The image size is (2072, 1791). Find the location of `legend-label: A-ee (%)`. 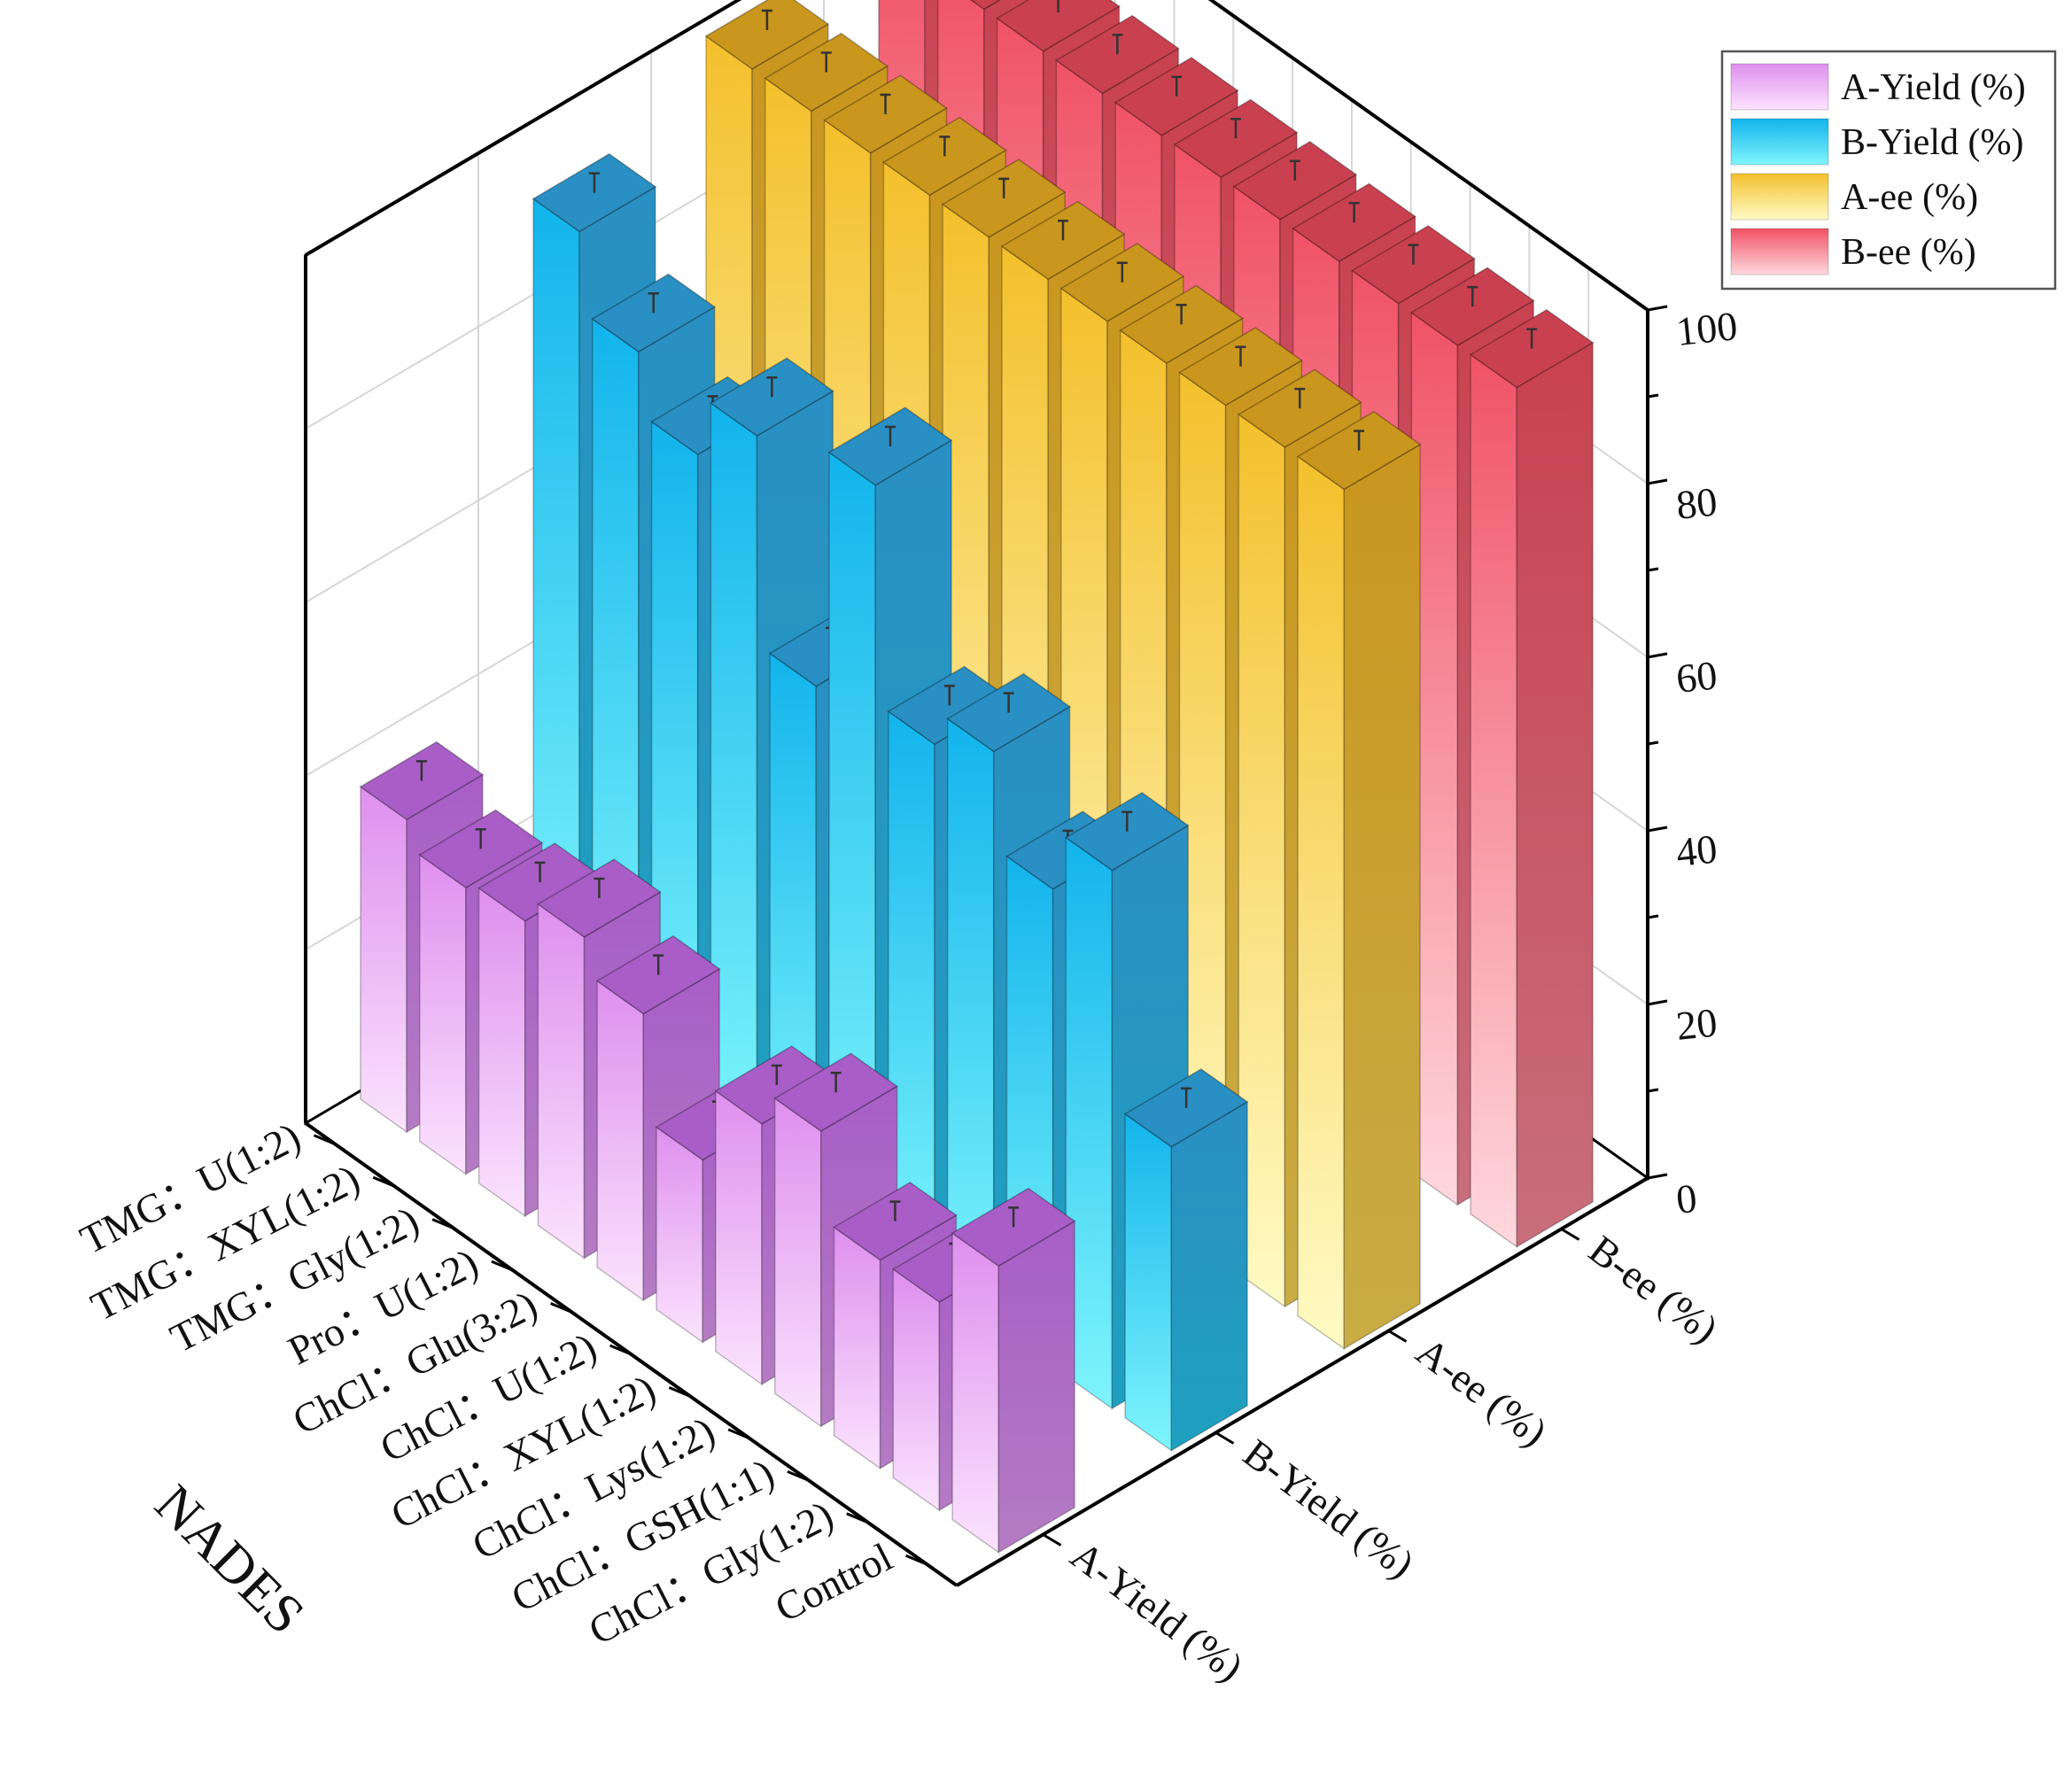

legend-label: A-ee (%) is located at coordinates (1909, 197).